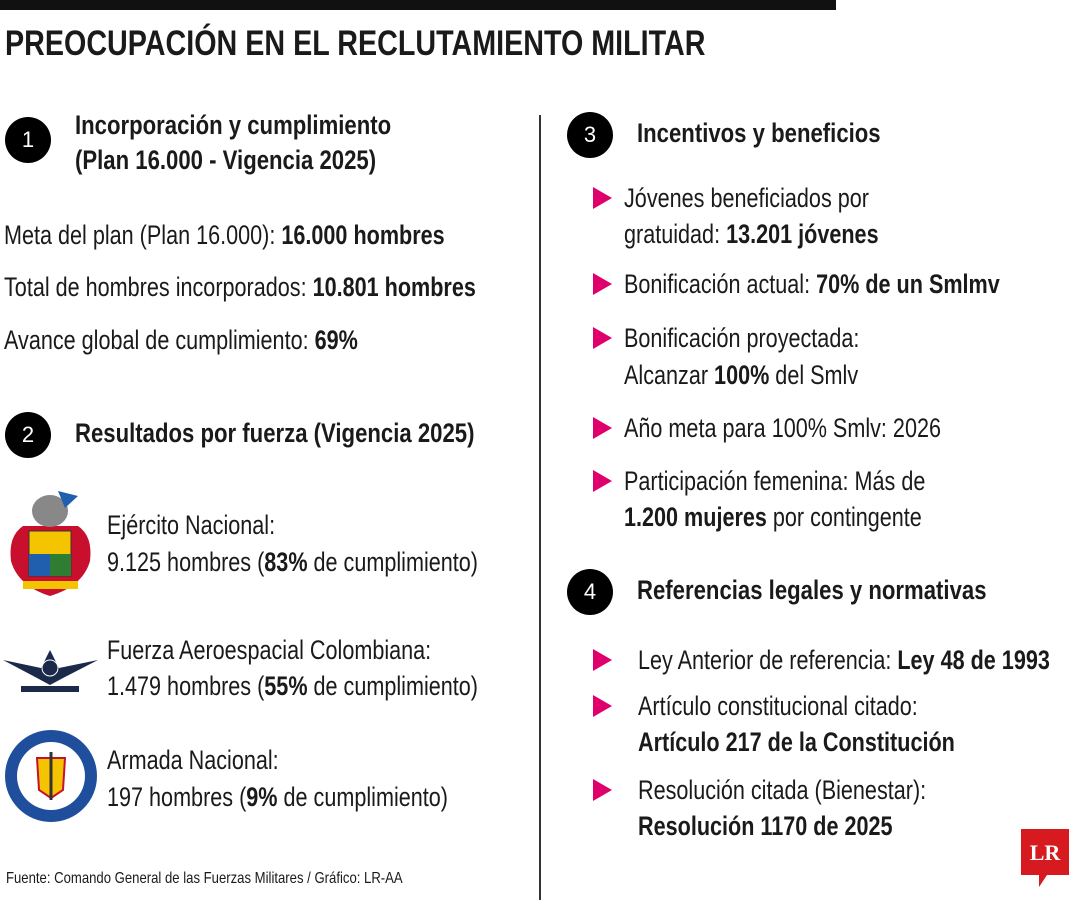 The height and width of the screenshot is (900, 1080). I want to click on highlight-text: 9%, so click(262, 797).